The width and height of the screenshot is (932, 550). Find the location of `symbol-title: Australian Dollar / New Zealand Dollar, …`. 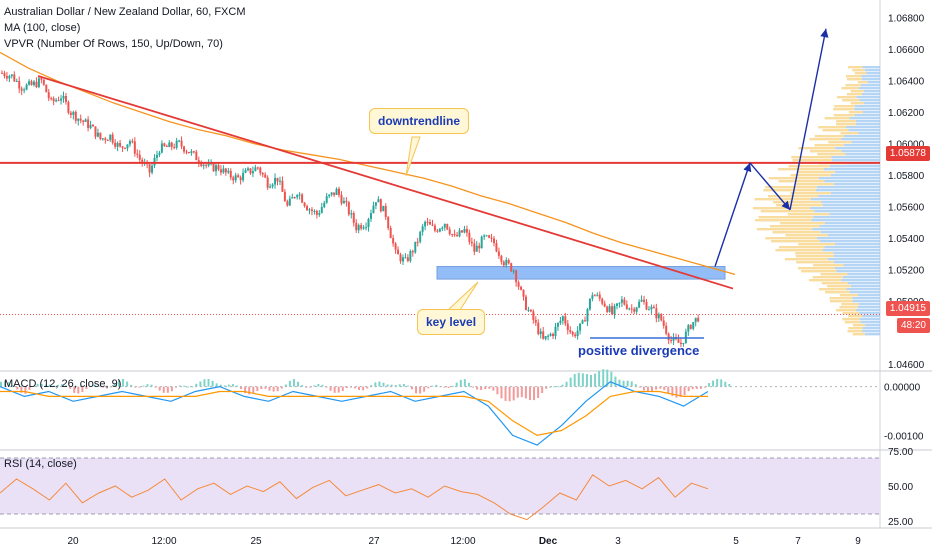

symbol-title: Australian Dollar / New Zealand Dollar, … is located at coordinates (125, 12).